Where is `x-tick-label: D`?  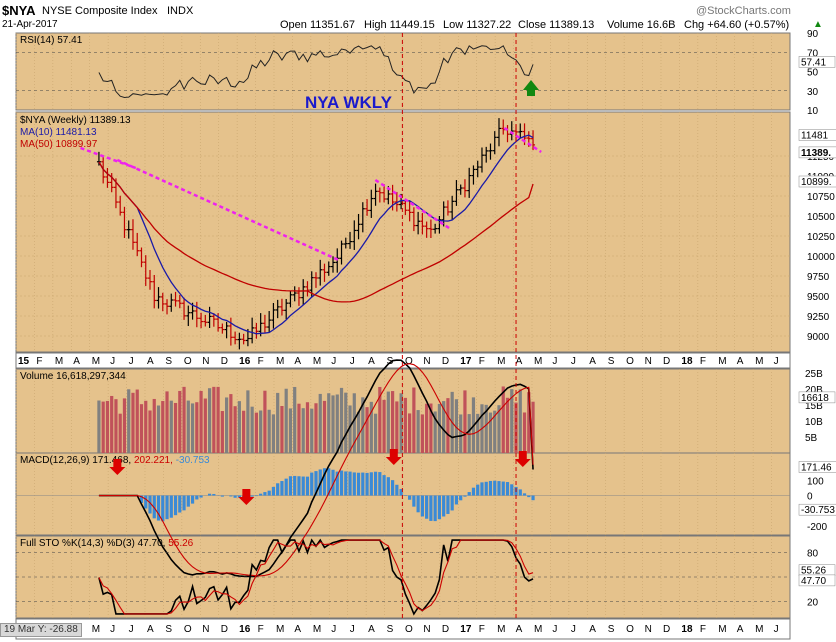
x-tick-label: D is located at coordinates (445, 361).